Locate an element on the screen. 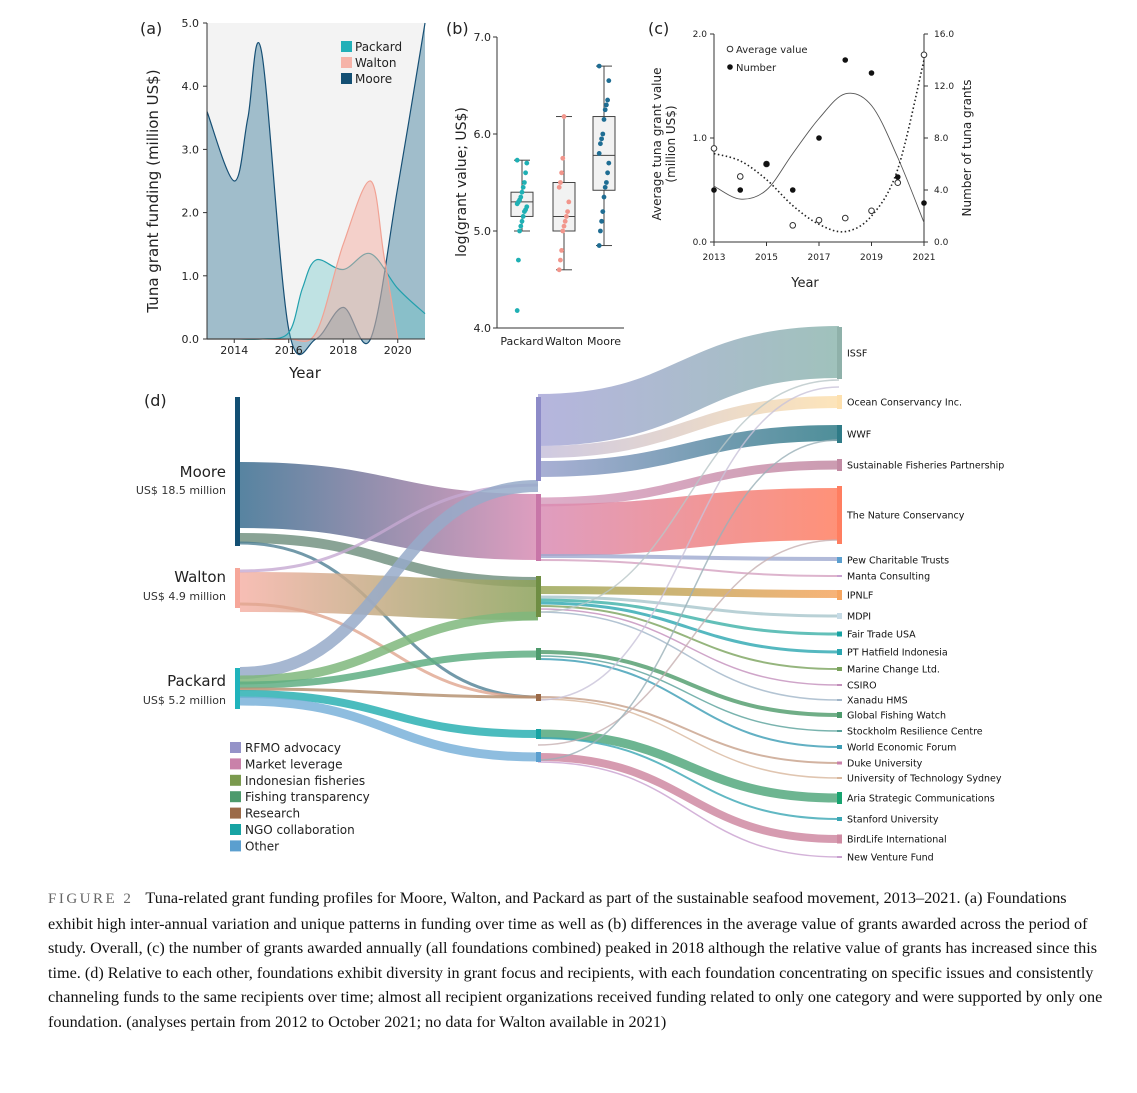 This screenshot has height=1093, width=1137. legend-marker-average is located at coordinates (730, 49).